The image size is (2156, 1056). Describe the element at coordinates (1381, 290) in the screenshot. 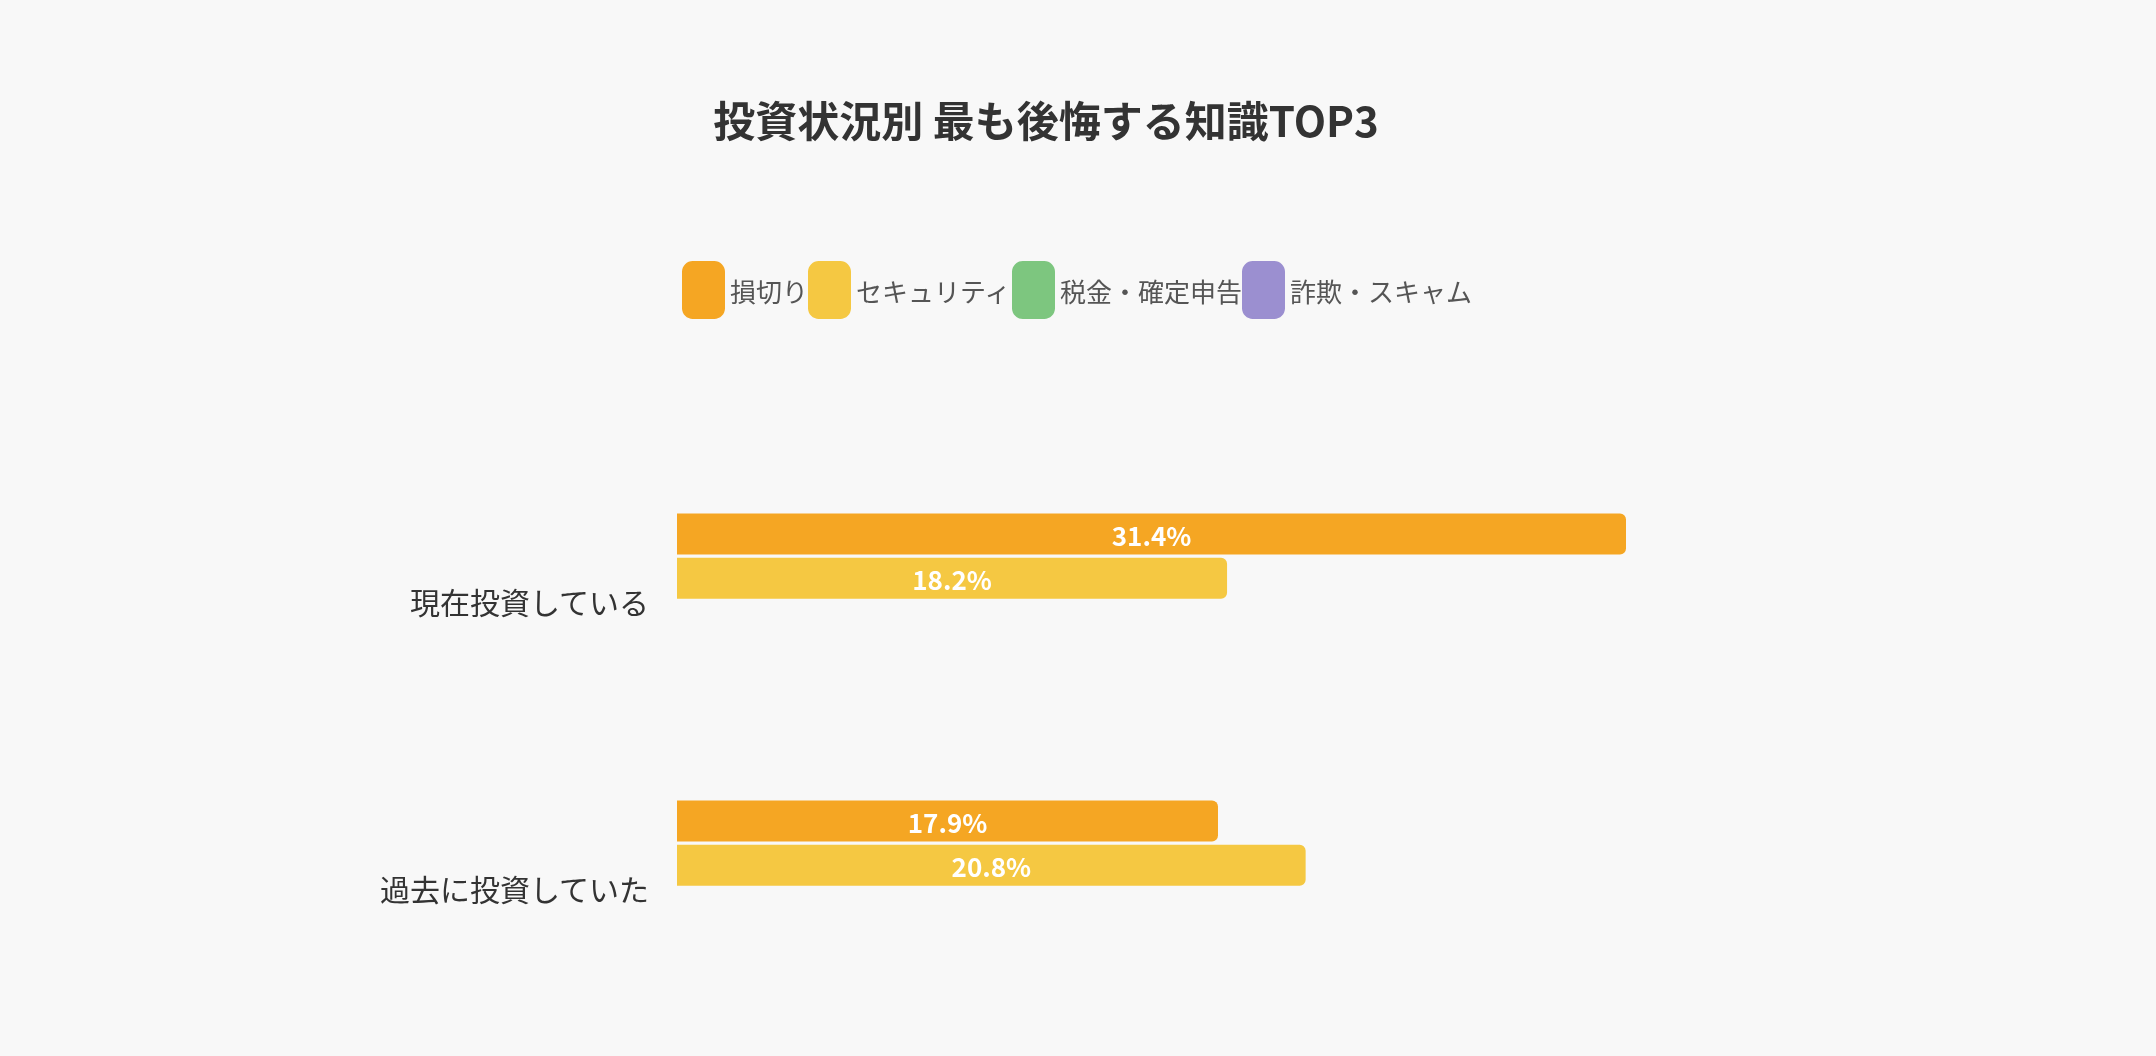

I see `legend-label: 詐欺・スキャム` at that location.